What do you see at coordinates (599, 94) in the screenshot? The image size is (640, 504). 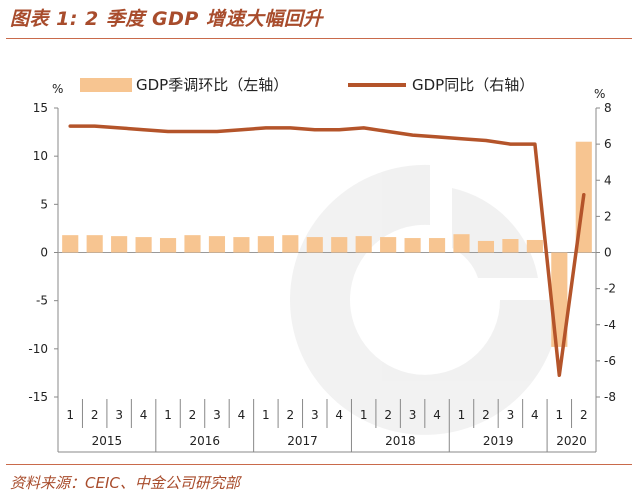 I see `right-axis-unit: %` at bounding box center [599, 94].